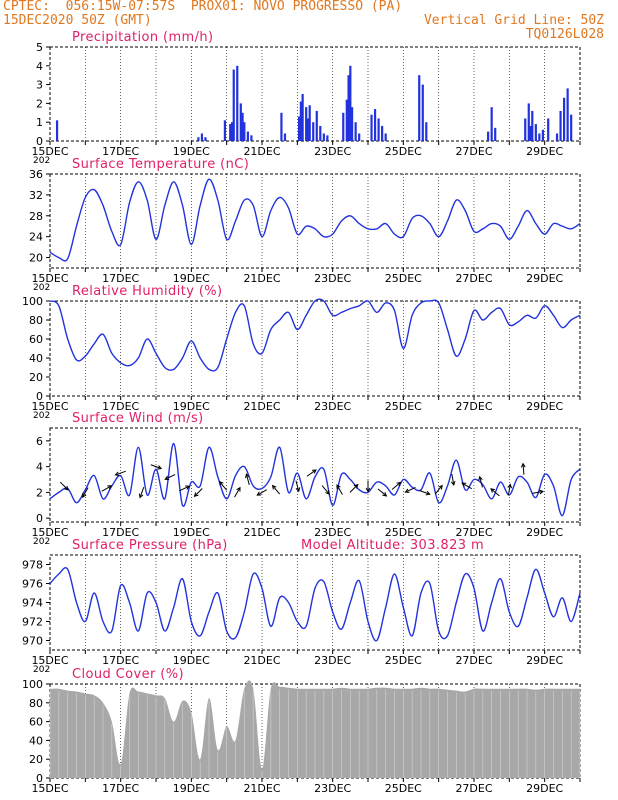 The image size is (618, 800). I want to click on precip-xlabel: 17DEC, so click(120, 151).